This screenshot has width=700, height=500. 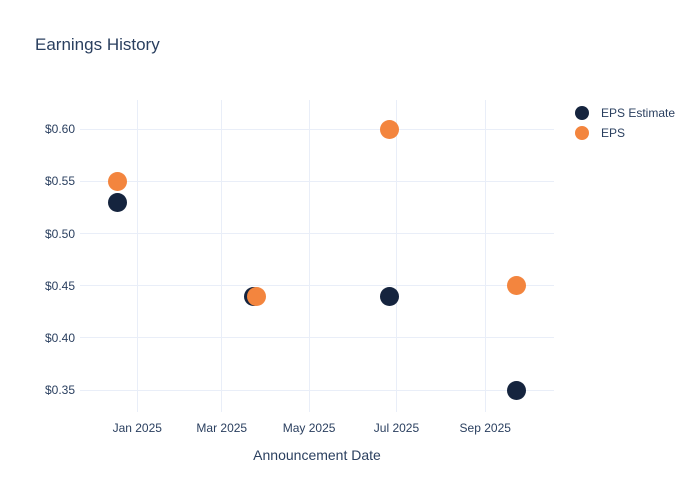 I want to click on legend-item-eps: EPS, so click(x=625, y=133).